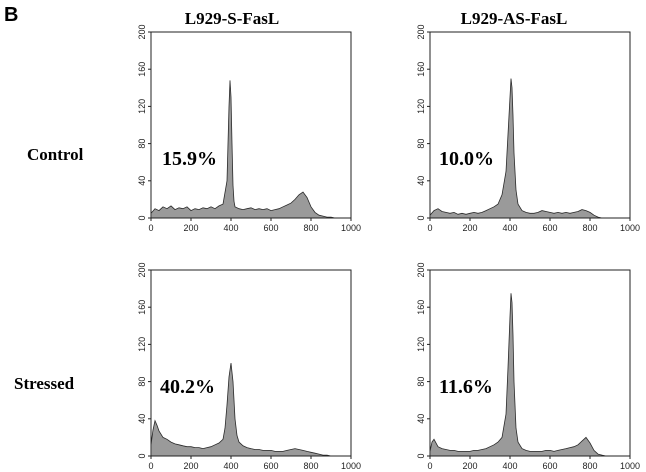 Image resolution: width=646 pixels, height=472 pixels. What do you see at coordinates (466, 159) in the screenshot?
I see `annotation-control-as: 10.0%` at bounding box center [466, 159].